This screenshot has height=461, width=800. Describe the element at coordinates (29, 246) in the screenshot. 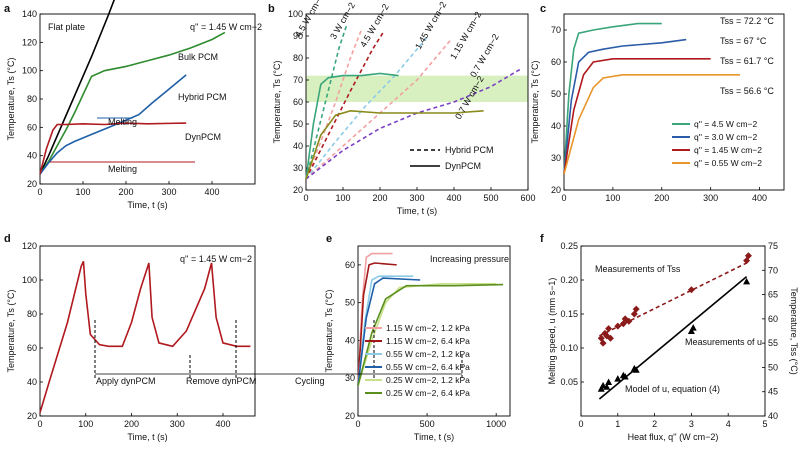

I see `y-tick-label: 120` at that location.